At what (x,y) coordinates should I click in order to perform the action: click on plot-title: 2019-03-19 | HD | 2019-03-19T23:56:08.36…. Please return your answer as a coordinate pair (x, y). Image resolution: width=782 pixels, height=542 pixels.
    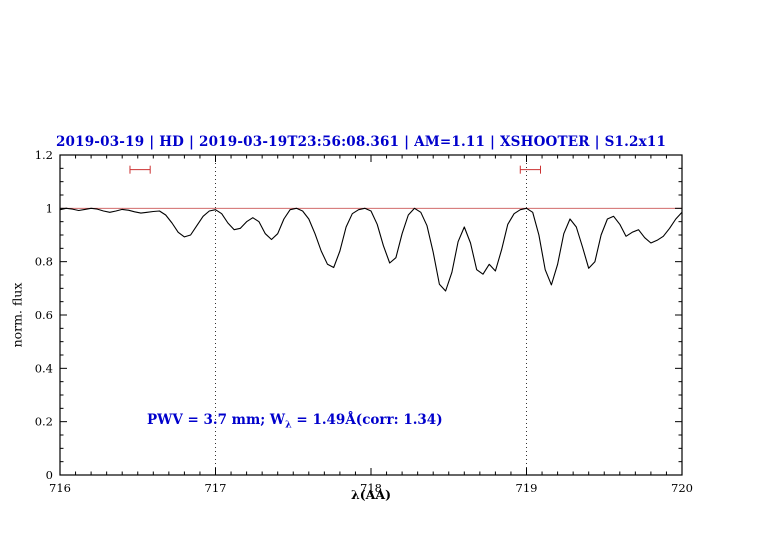
    Looking at the image, I should click on (361, 142).